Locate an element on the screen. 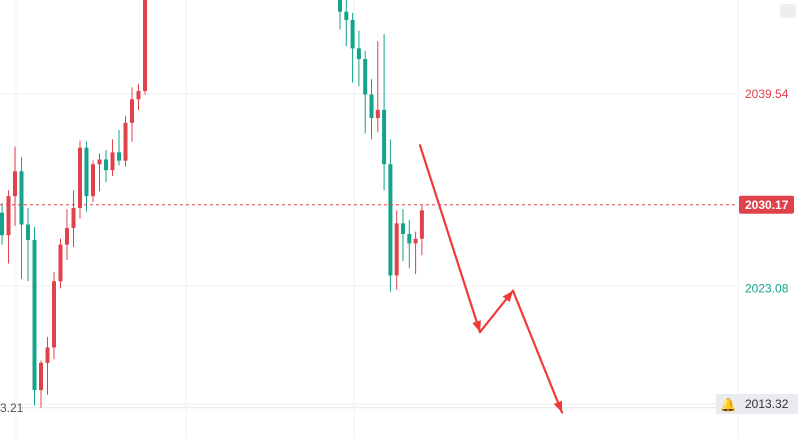  bell-icon: 🔔 is located at coordinates (728, 405).